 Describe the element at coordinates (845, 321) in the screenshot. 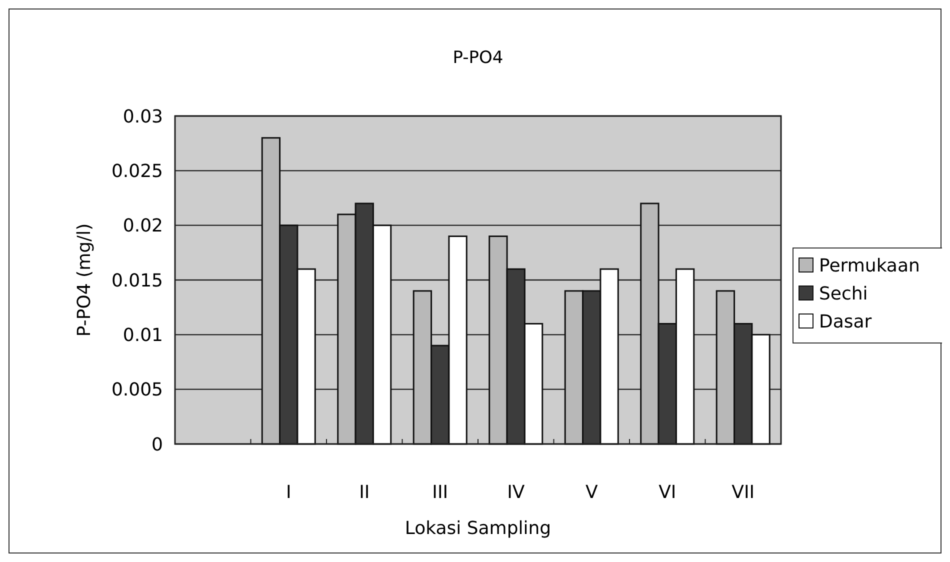

I see `legend-label: Dasar` at that location.